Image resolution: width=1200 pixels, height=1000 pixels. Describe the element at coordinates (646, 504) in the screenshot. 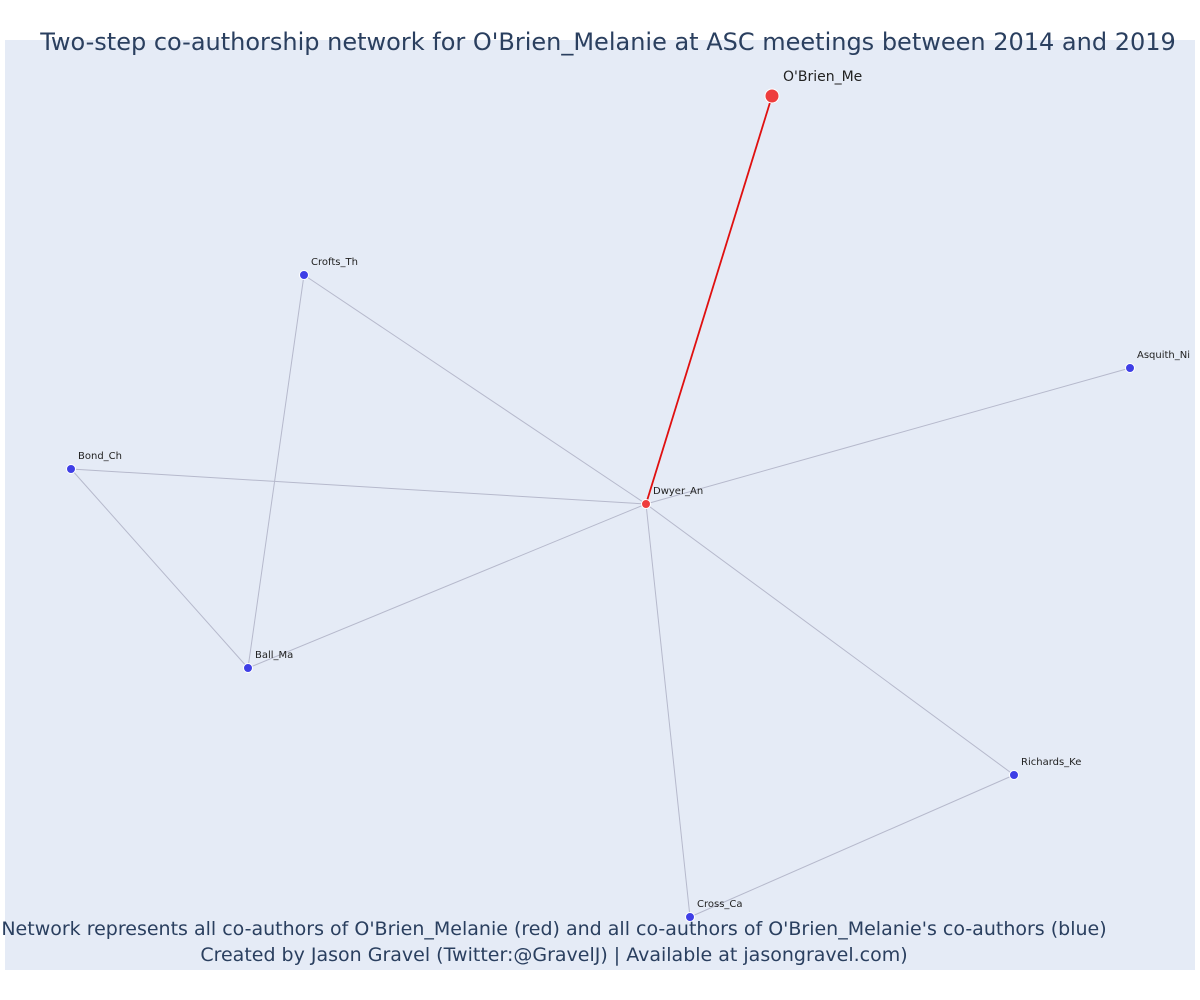

I see `node-dwyer` at that location.